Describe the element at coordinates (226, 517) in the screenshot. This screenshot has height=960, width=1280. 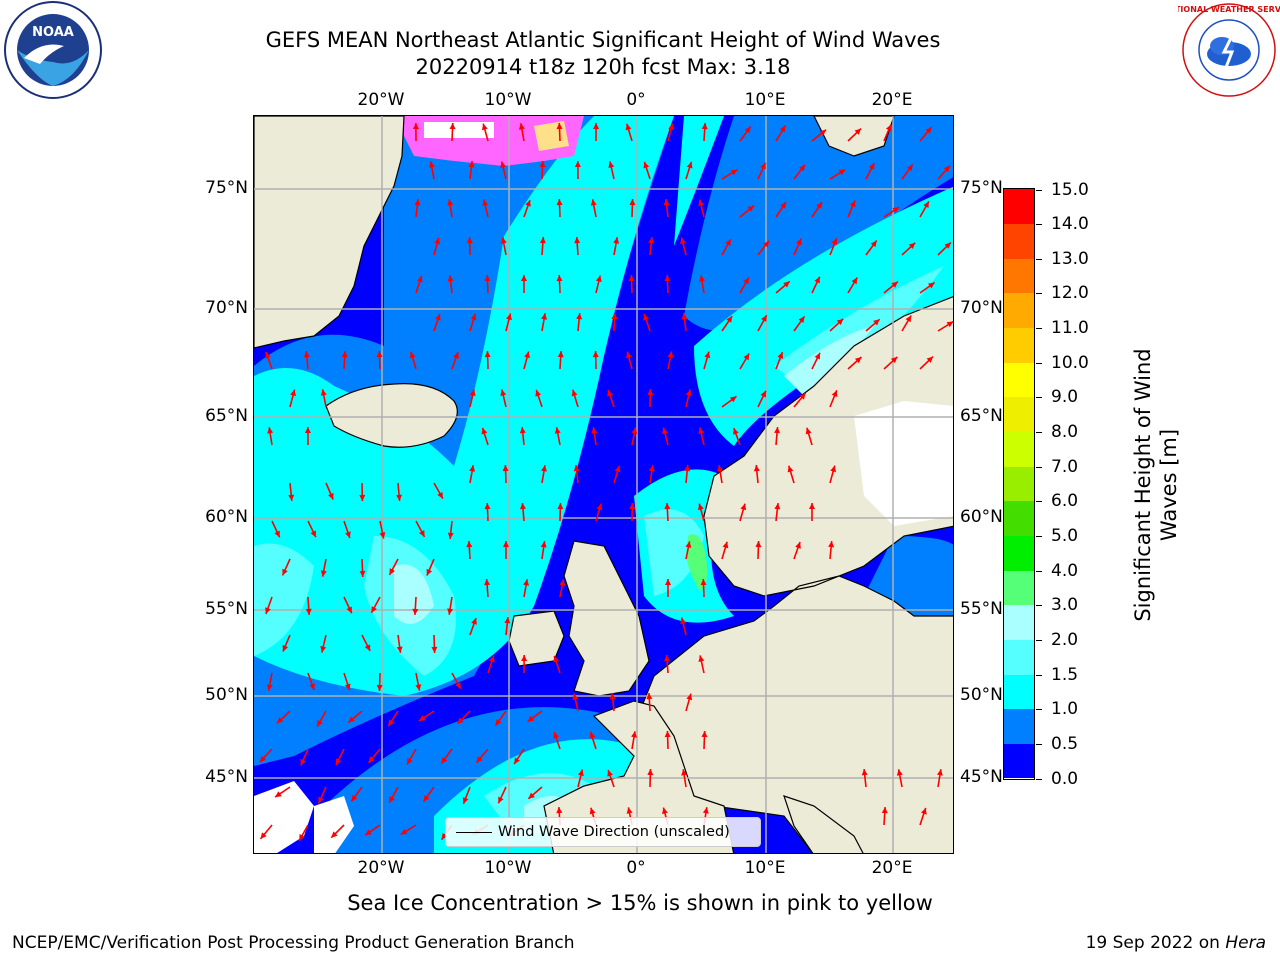
I see `lat-tick-left: 60°N` at that location.